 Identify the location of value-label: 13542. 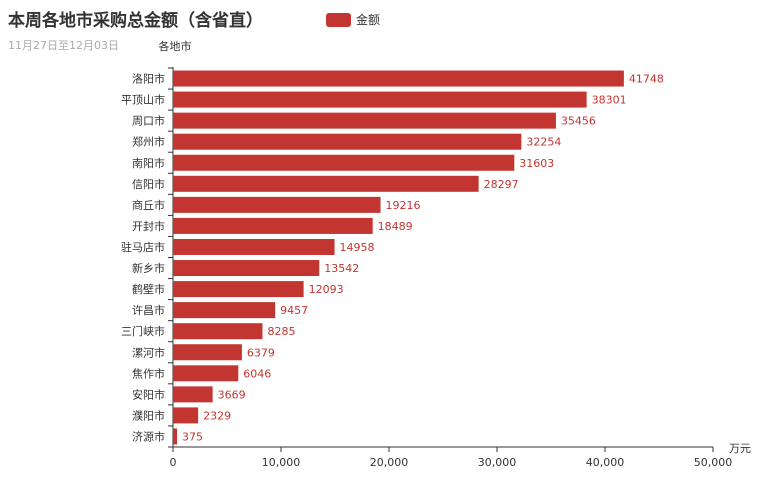
(341, 268).